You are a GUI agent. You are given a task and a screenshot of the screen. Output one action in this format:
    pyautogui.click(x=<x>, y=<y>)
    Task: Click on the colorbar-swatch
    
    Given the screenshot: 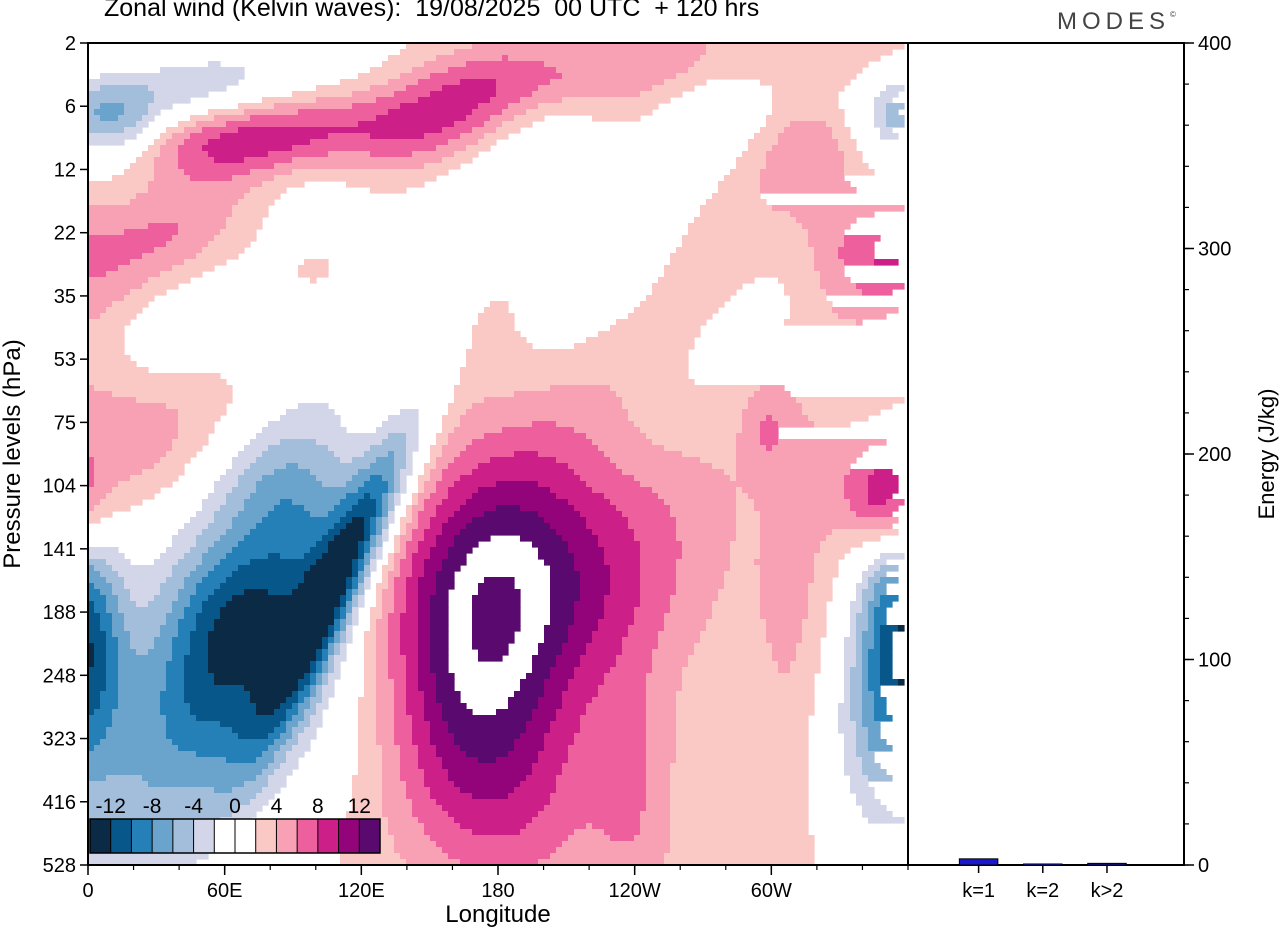 What is the action you would take?
    pyautogui.click(x=204, y=836)
    